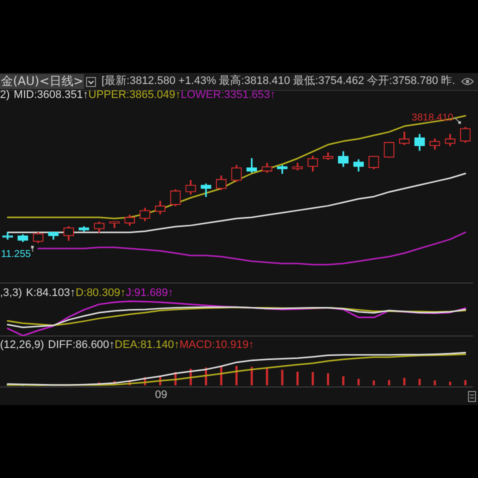 Image resolution: width=478 pixels, height=478 pixels. I want to click on series-label: J:91.689↑, so click(150, 293).